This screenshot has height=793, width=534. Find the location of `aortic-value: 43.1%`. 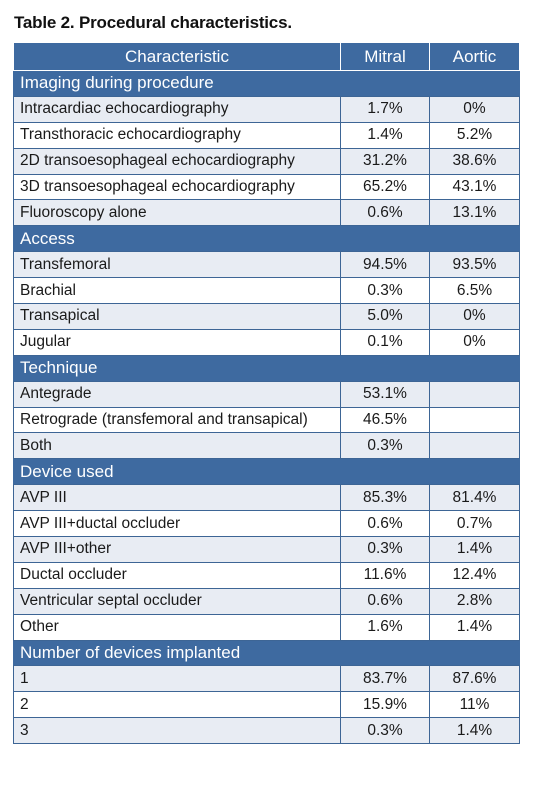

aortic-value: 43.1% is located at coordinates (474, 187).